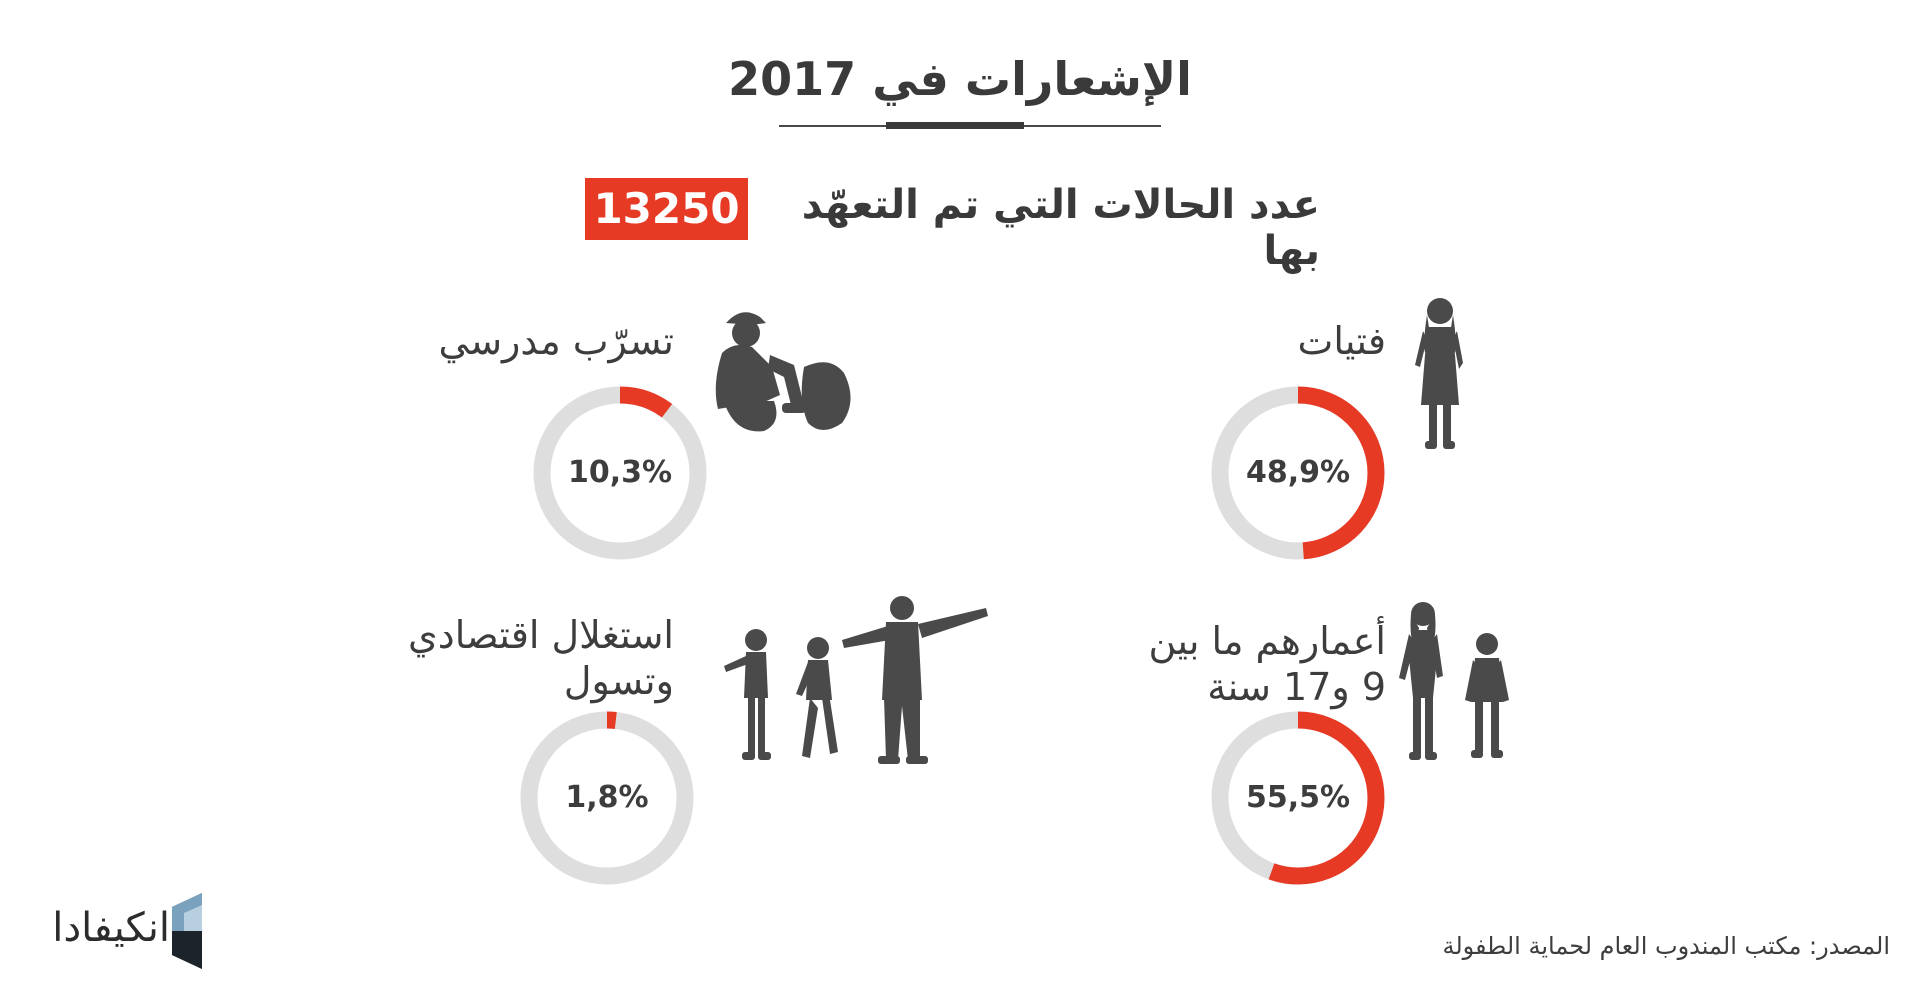 The image size is (1920, 1005). I want to click on donut-school-dropout, so click(620, 473).